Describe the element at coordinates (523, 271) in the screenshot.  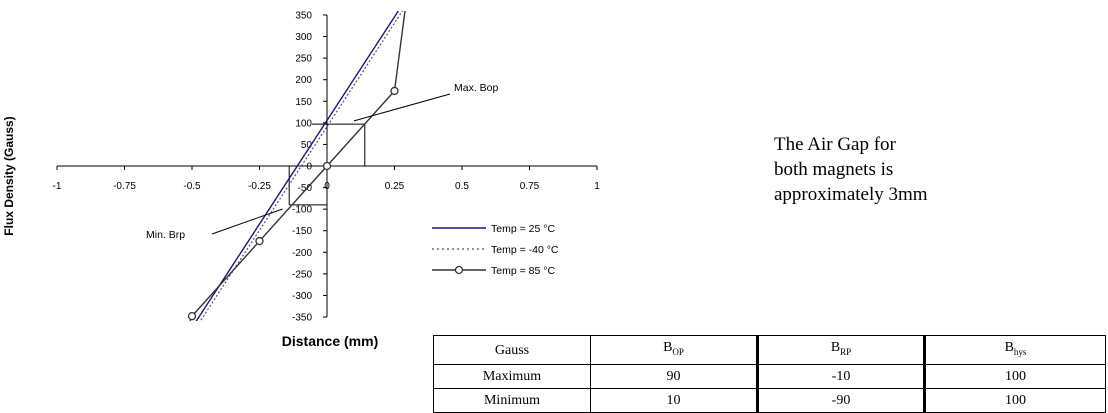
I see `legend-label-2: Temp = 85 °C` at that location.